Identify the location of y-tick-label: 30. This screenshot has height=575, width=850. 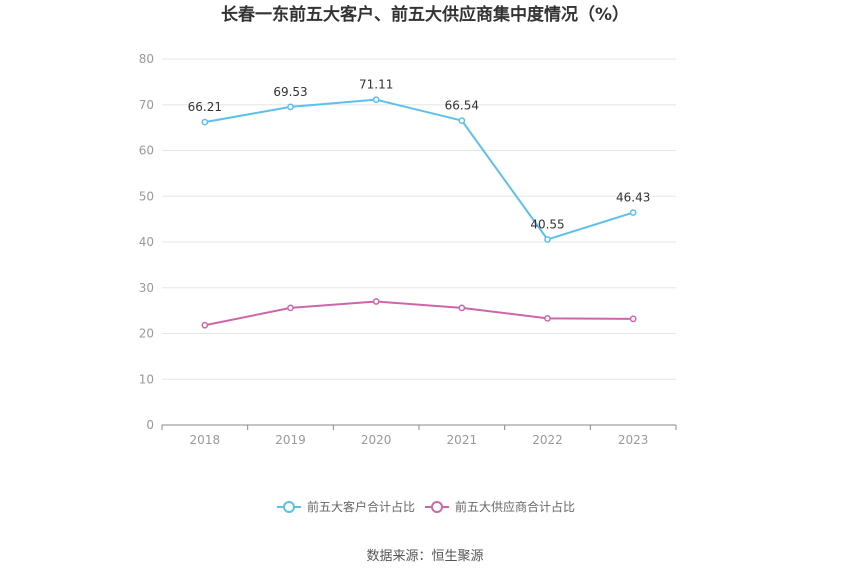
(146, 288).